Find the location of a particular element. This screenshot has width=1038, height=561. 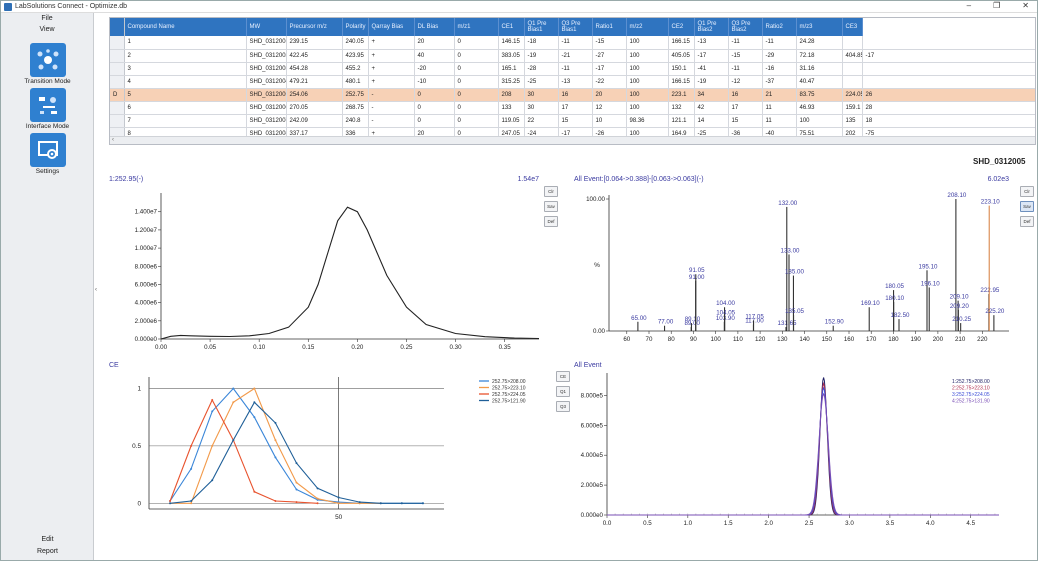

settings-button: Settings is located at coordinates (47, 154).